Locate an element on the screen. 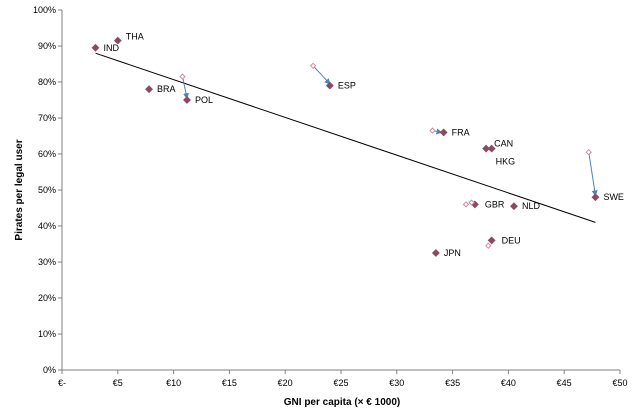  x-axis-title: GNI per capita (× € 1000) is located at coordinates (342, 402).